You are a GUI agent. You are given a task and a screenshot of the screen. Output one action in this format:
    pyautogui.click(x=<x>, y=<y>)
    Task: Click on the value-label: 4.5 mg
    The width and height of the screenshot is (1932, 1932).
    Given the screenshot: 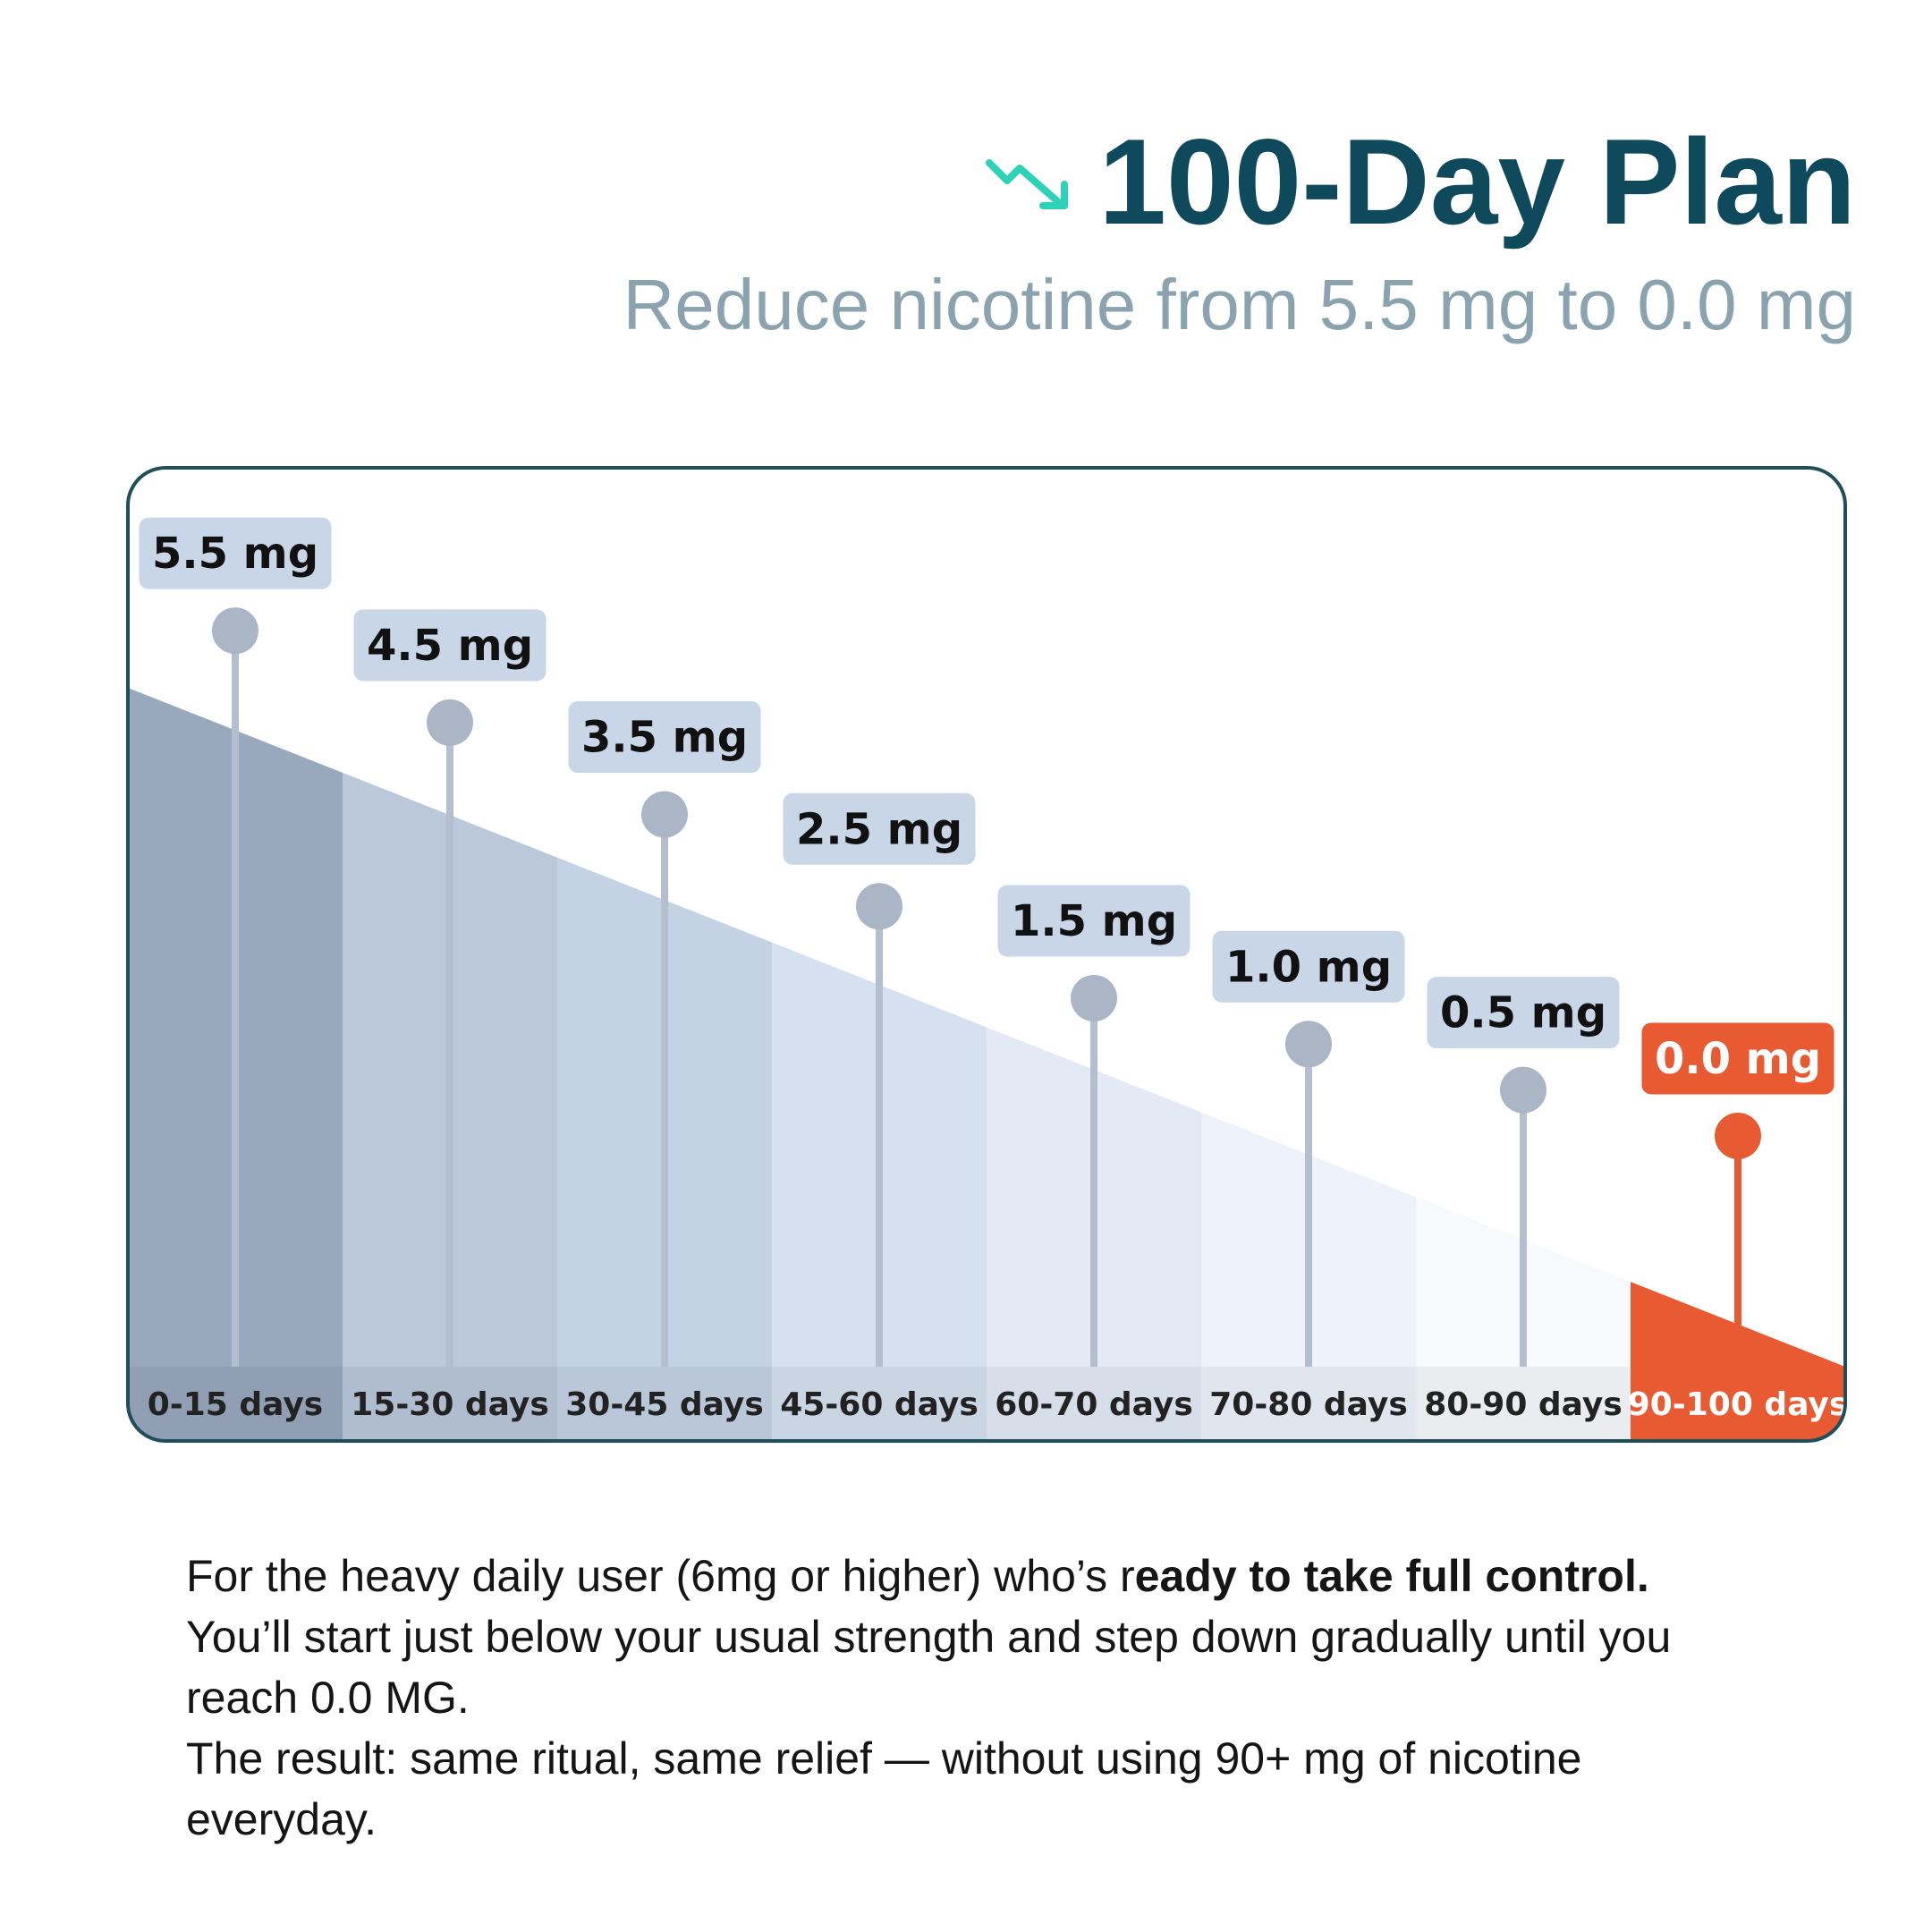 What is the action you would take?
    pyautogui.click(x=450, y=646)
    